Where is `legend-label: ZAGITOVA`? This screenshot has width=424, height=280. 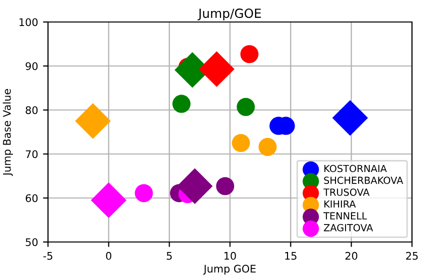
legend-label: ZAGITOVA is located at coordinates (349, 228).